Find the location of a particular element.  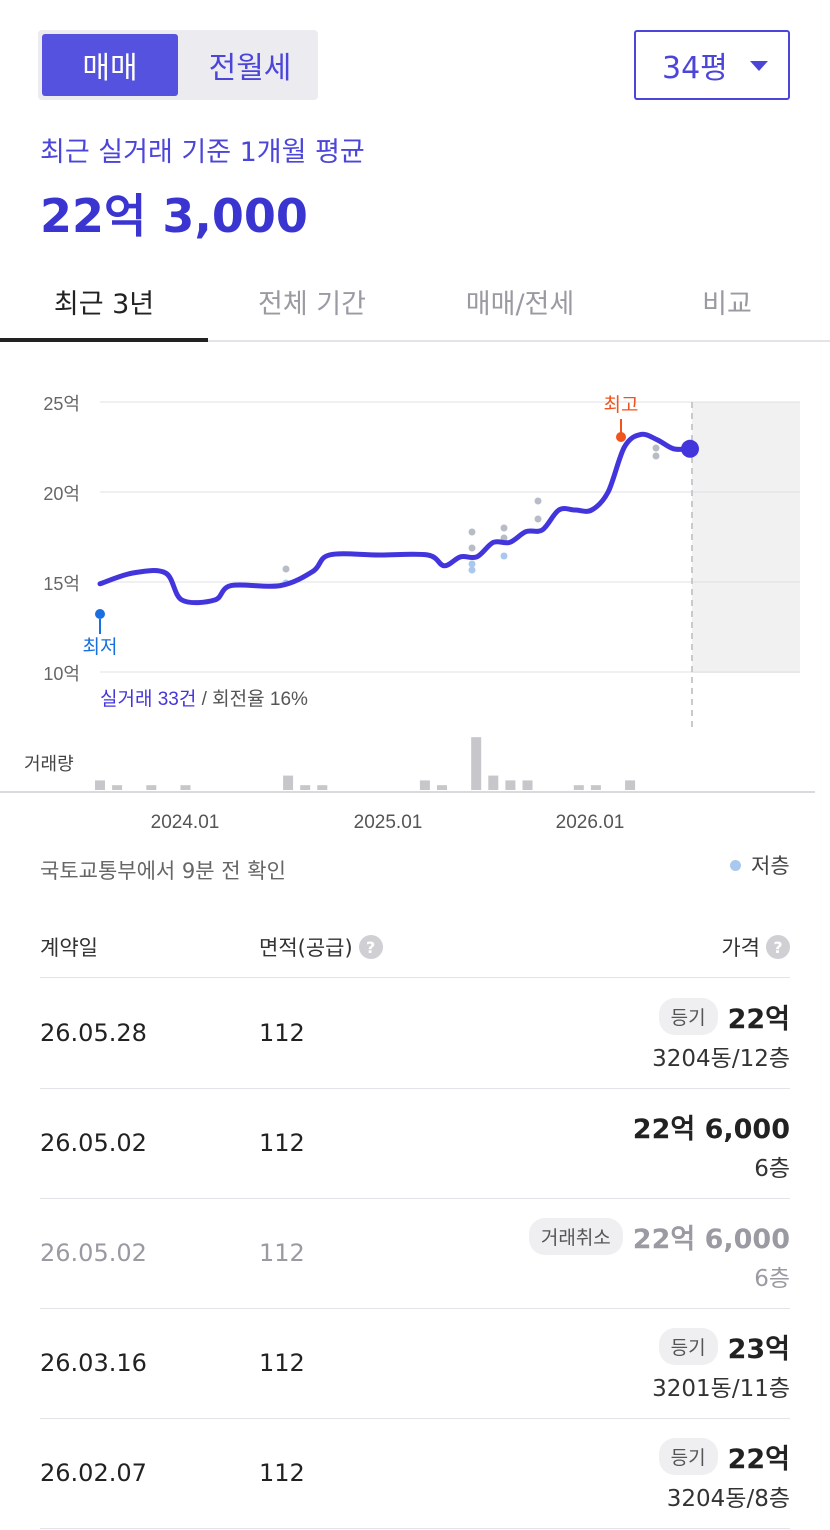

deal-status-badge: 거래취소 is located at coordinates (575, 1236).